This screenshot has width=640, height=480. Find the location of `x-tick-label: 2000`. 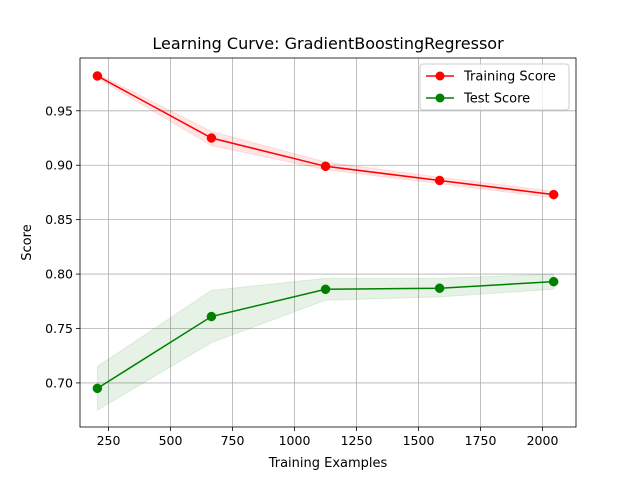

x-tick-label: 2000 is located at coordinates (543, 440).